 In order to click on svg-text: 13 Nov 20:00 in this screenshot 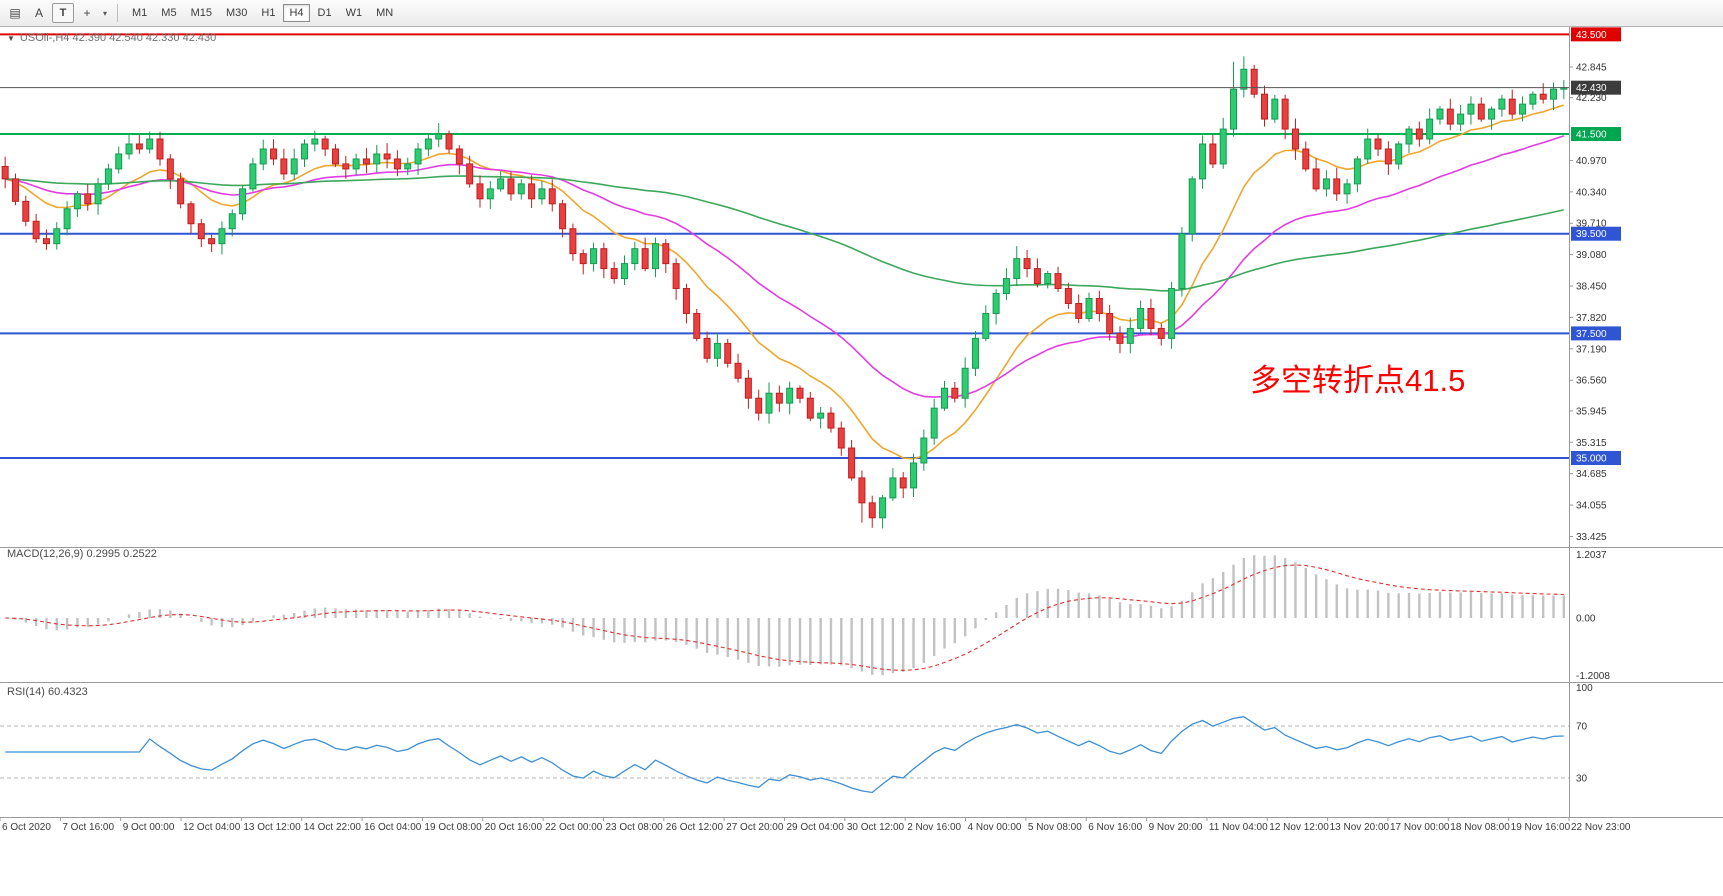, I will do `click(1360, 827)`.